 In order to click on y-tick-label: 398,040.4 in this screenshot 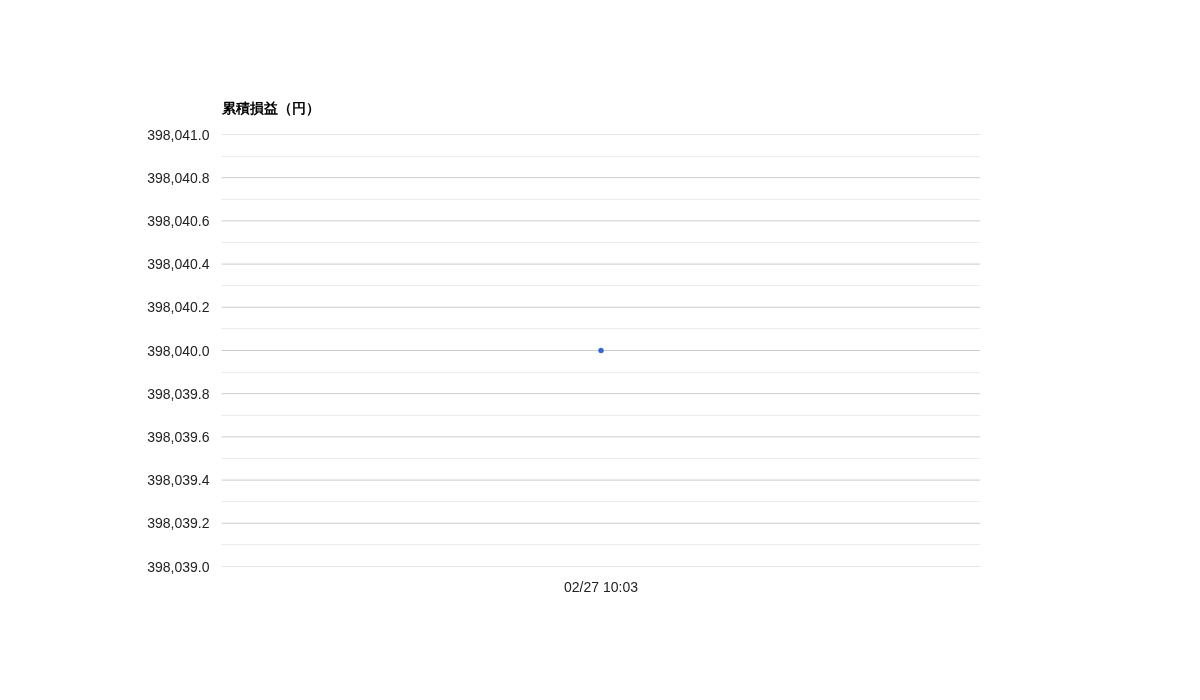, I will do `click(178, 264)`.